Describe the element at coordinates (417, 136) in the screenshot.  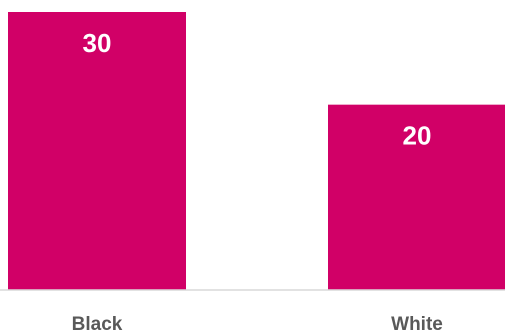
I see `data-label-white: 20` at that location.